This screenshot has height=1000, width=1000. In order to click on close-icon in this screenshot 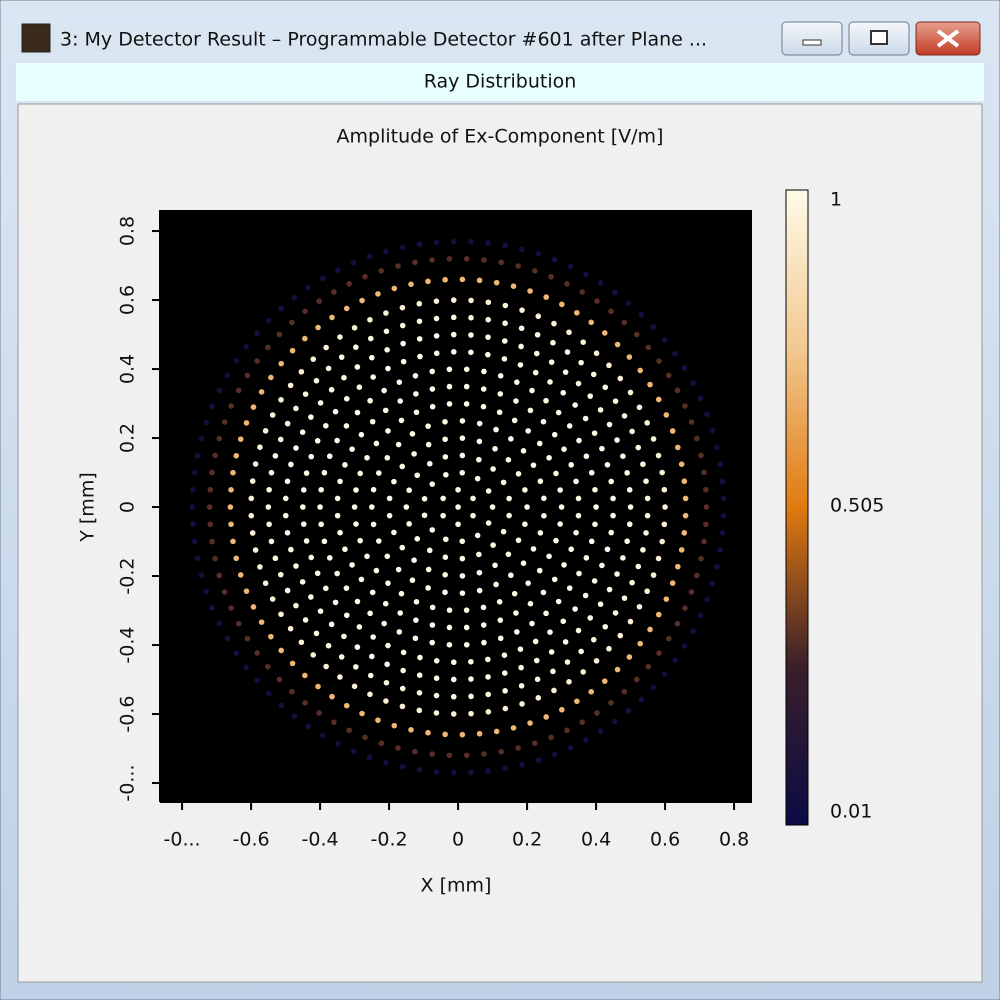, I will do `click(948, 38)`.